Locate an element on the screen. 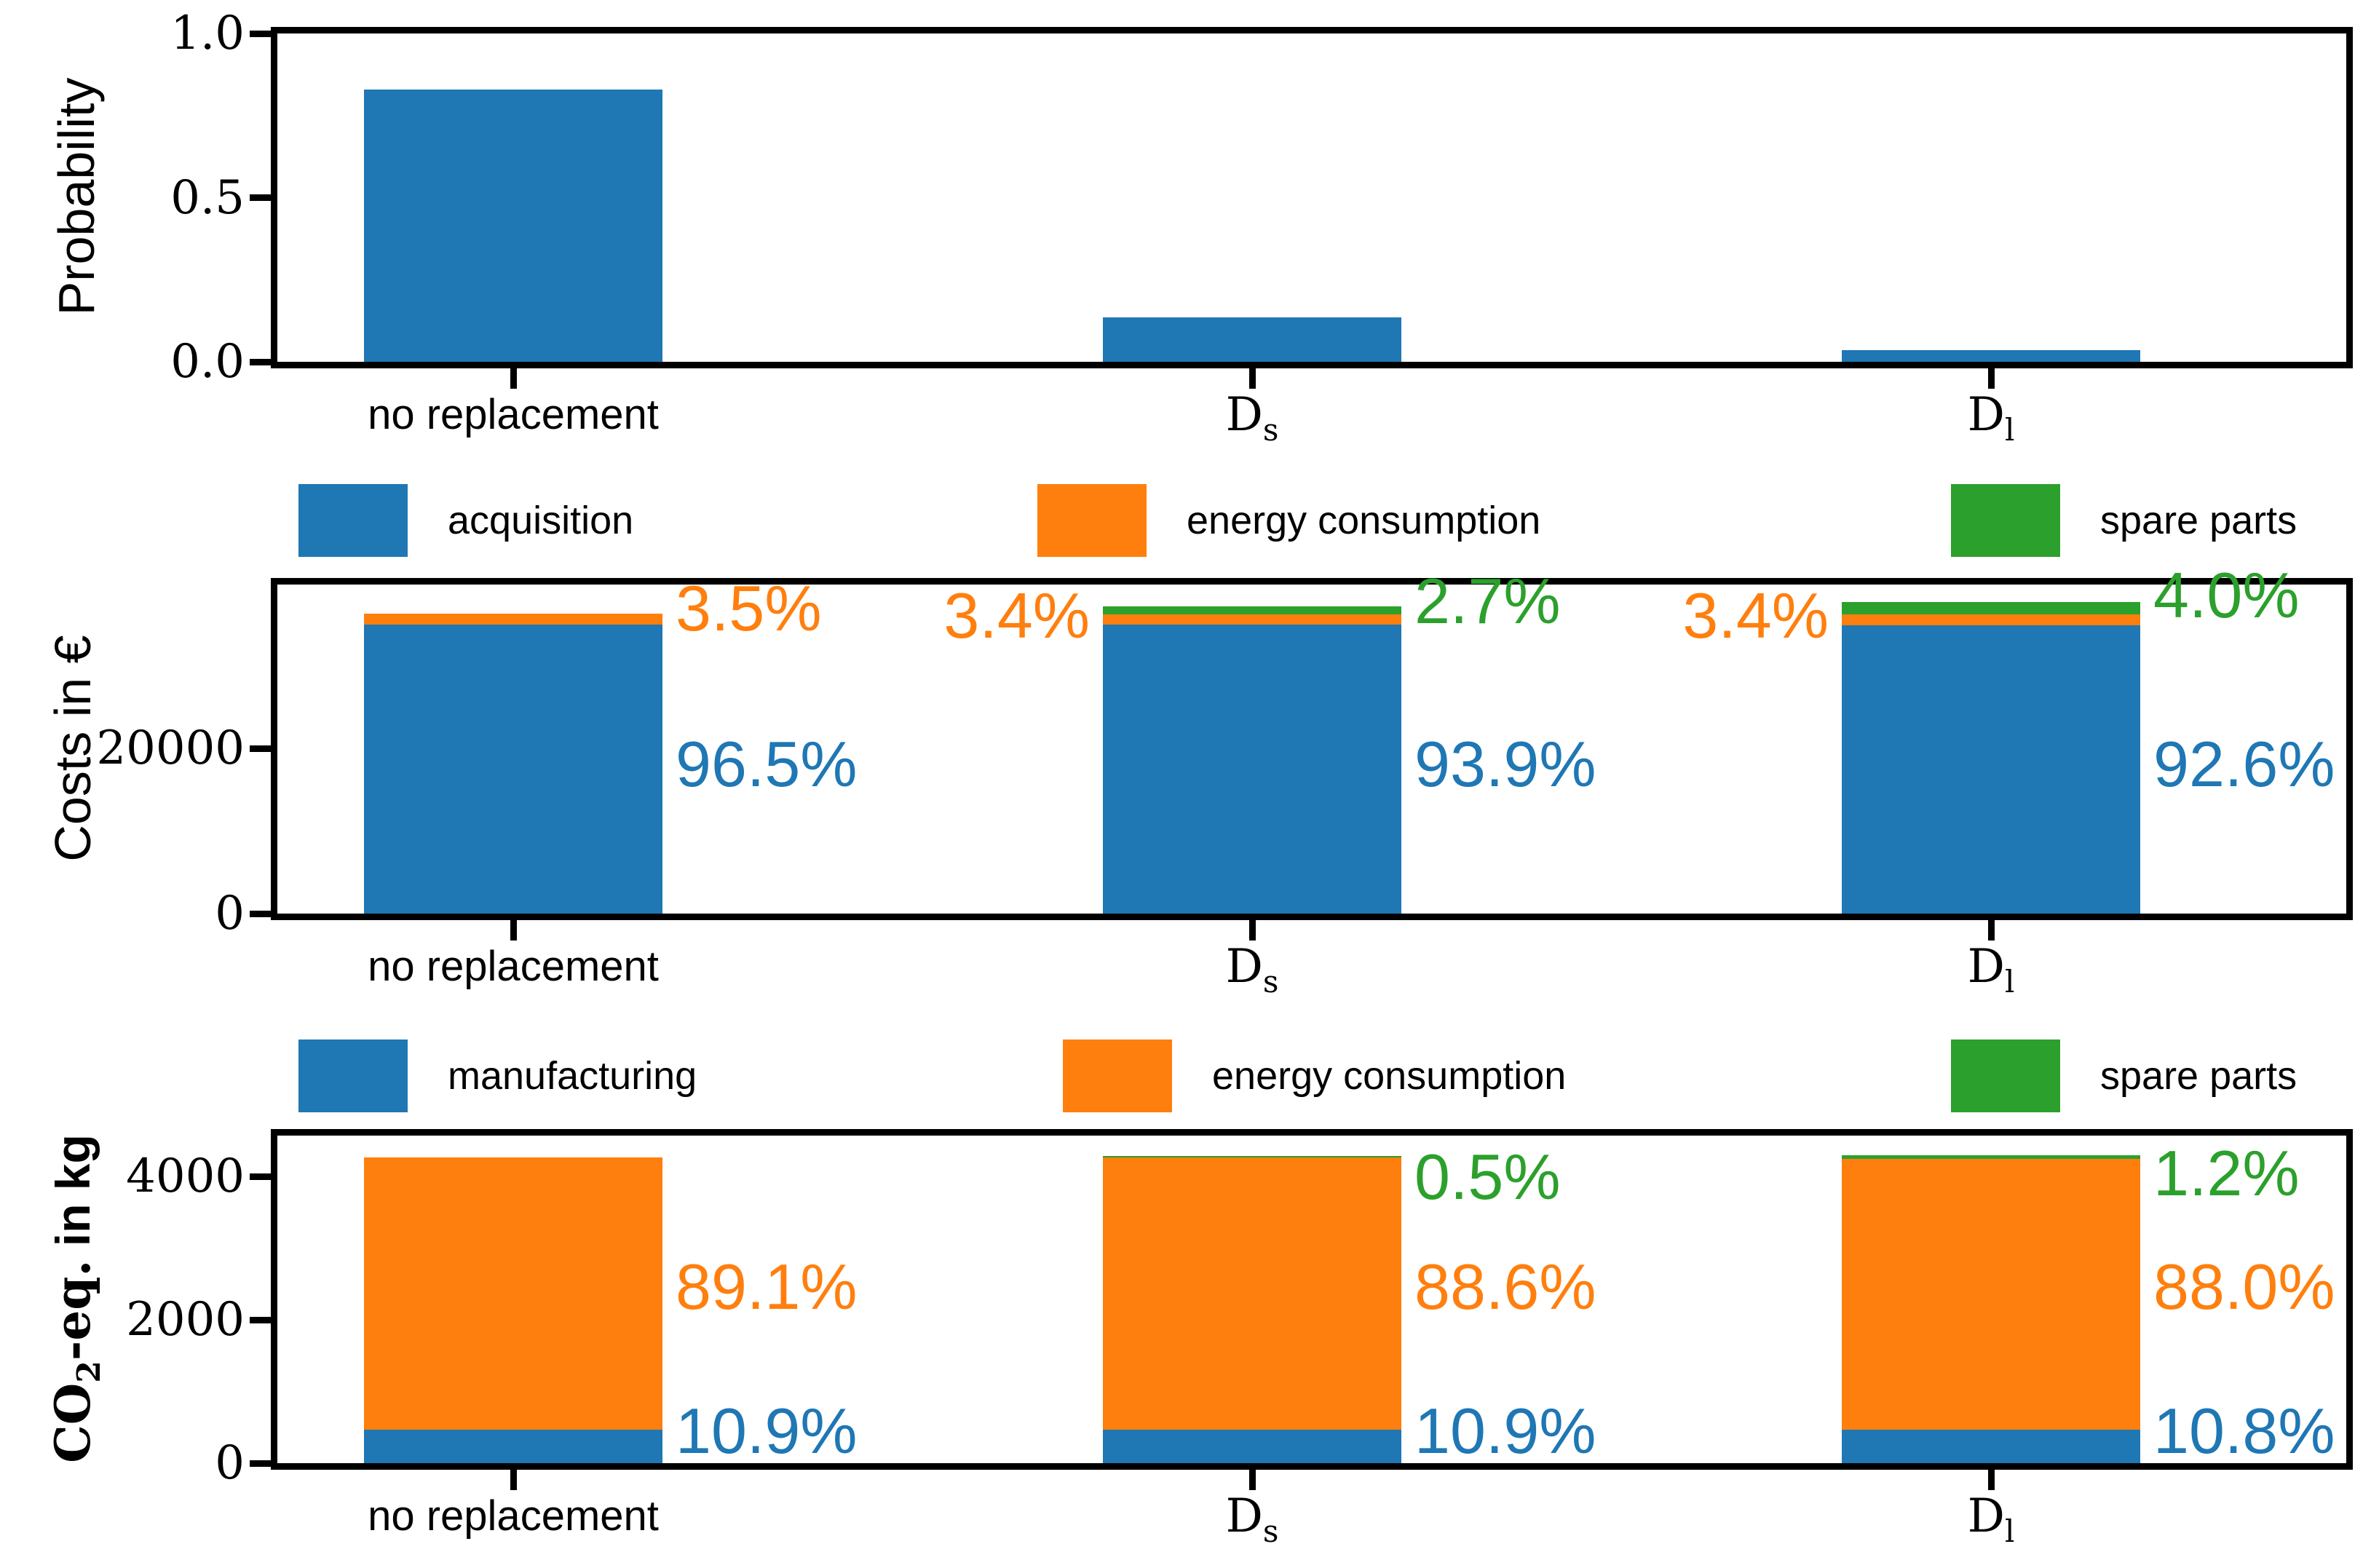  bar-d-l-probability-segment is located at coordinates (1991, 356).